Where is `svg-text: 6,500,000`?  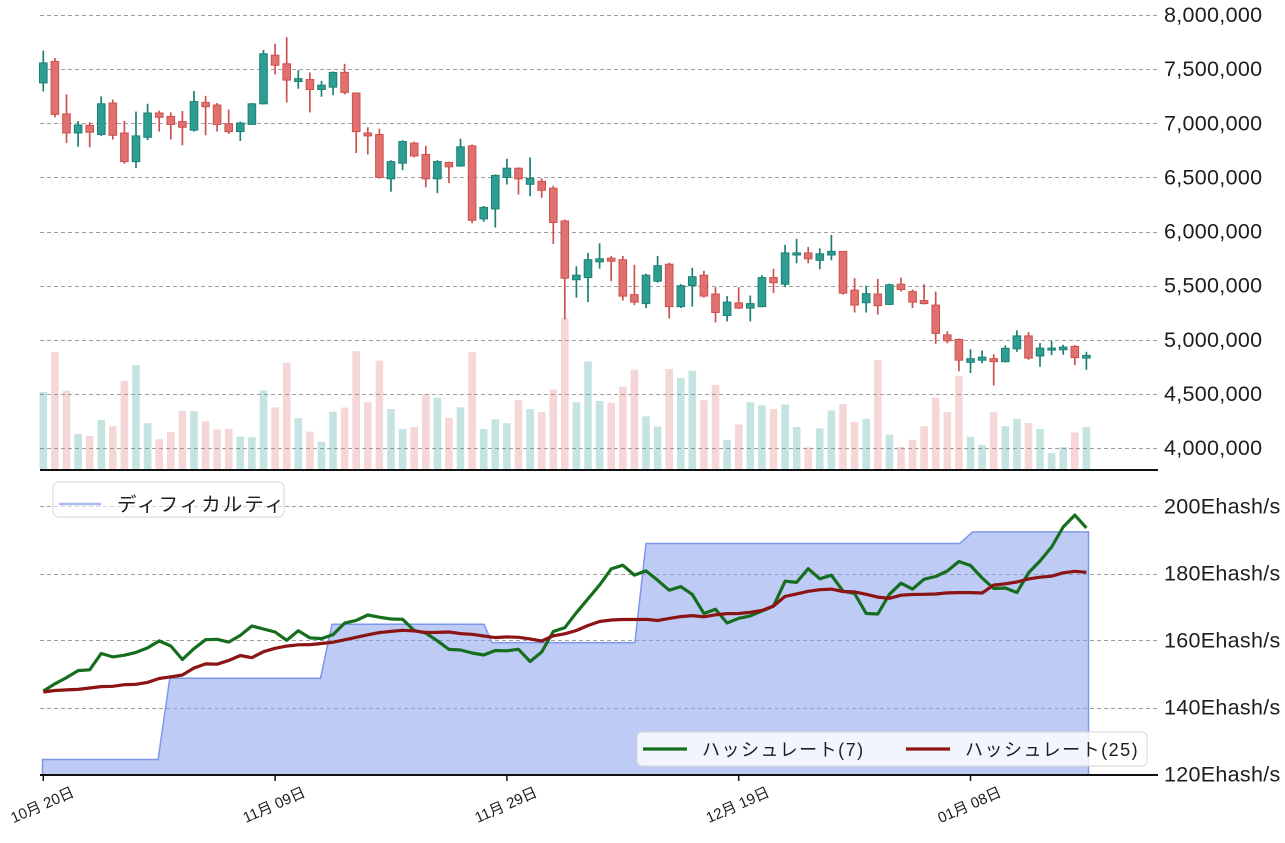
svg-text: 6,500,000 is located at coordinates (1213, 177).